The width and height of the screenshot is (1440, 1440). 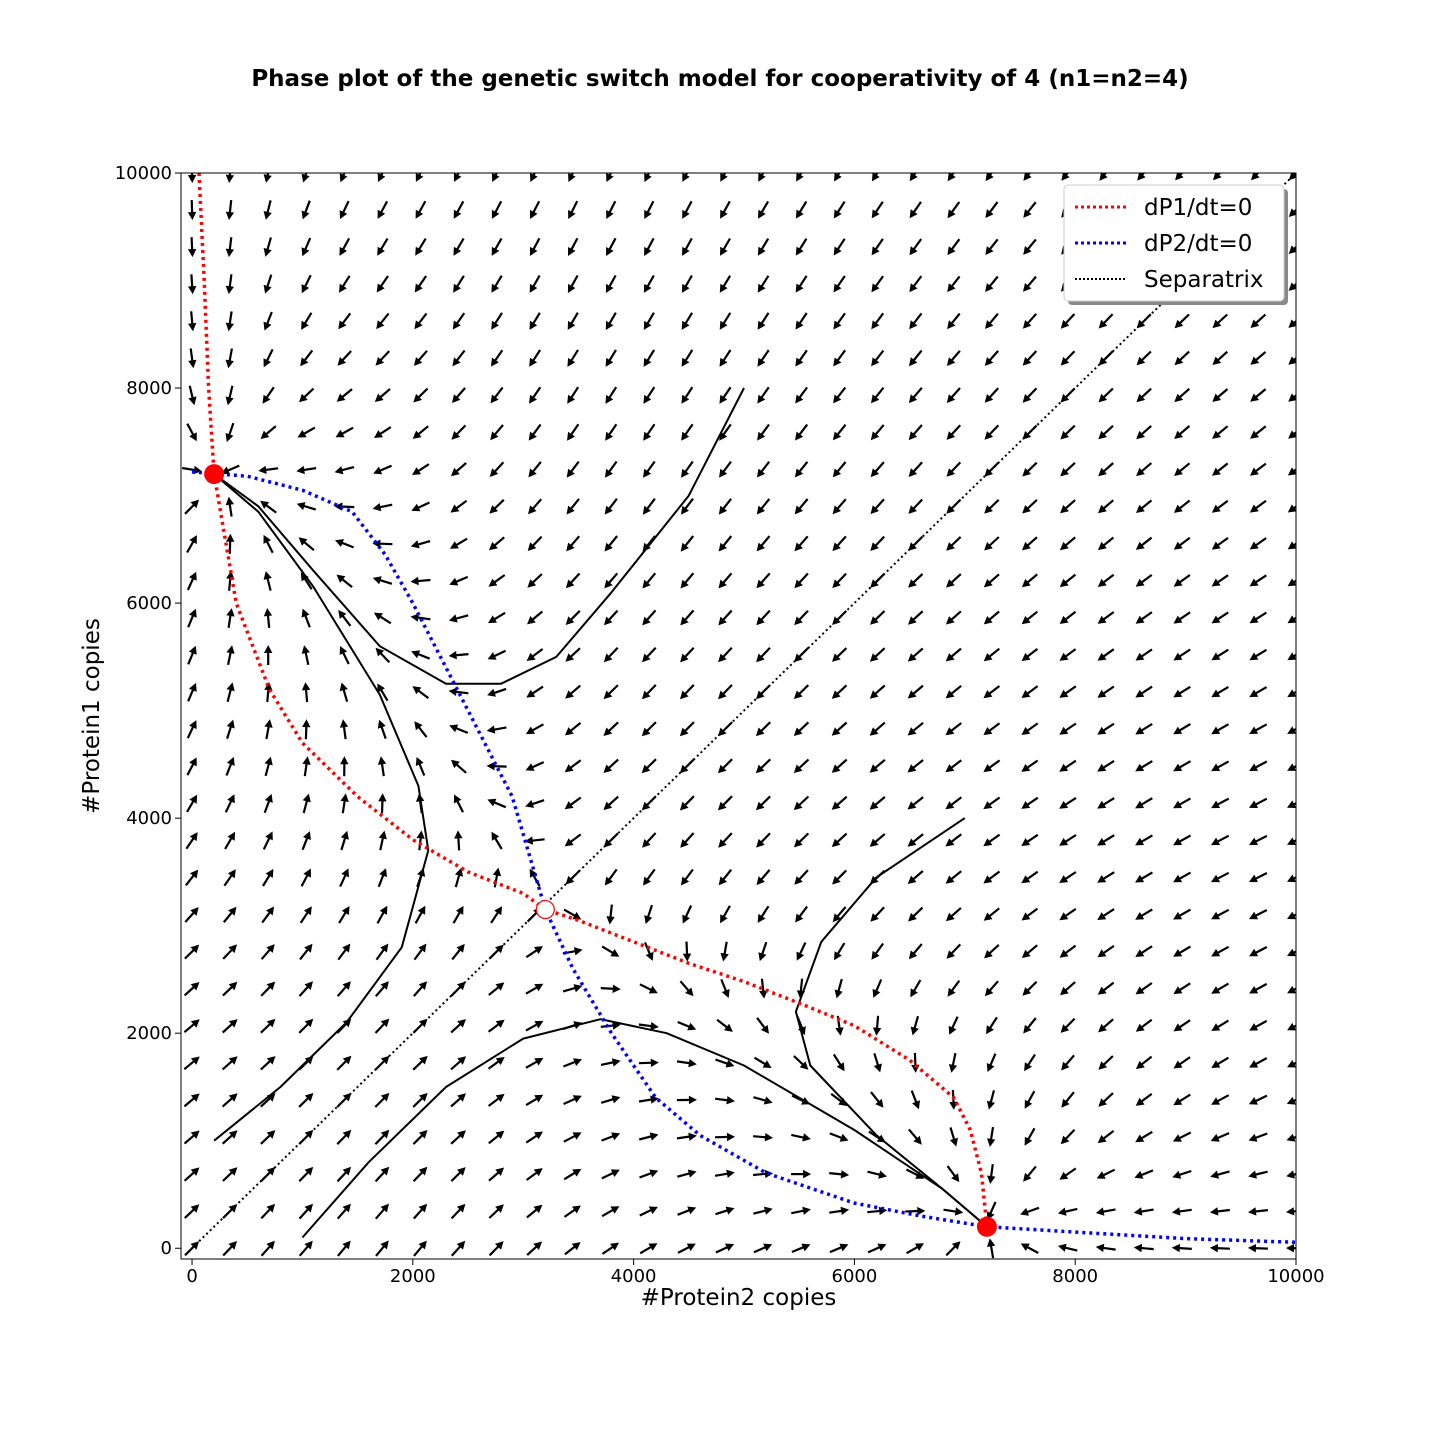 I want to click on x-tick-label: 10000, so click(x=1295, y=1276).